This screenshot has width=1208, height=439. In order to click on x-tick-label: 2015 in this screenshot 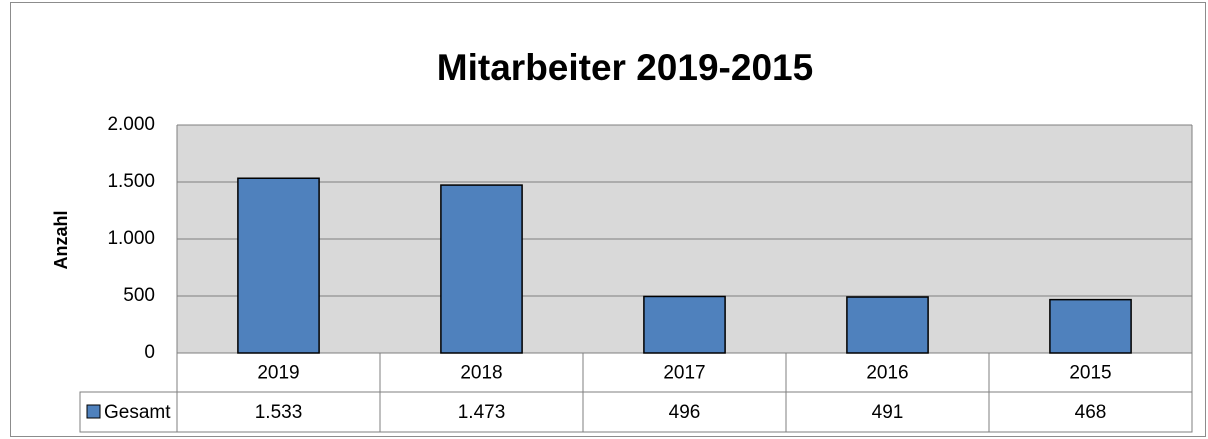, I will do `click(1090, 373)`.